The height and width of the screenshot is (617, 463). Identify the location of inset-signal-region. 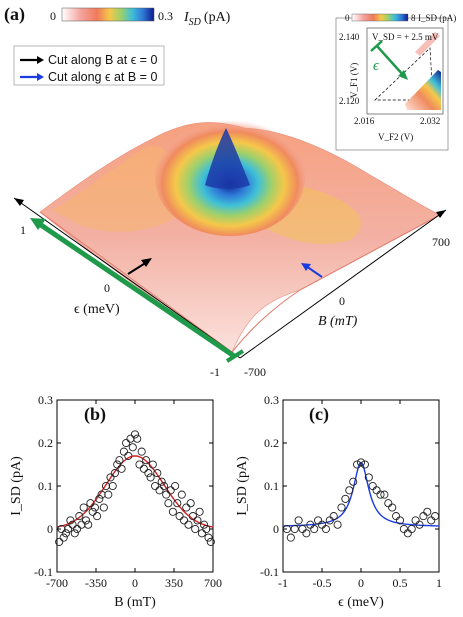
(423, 90).